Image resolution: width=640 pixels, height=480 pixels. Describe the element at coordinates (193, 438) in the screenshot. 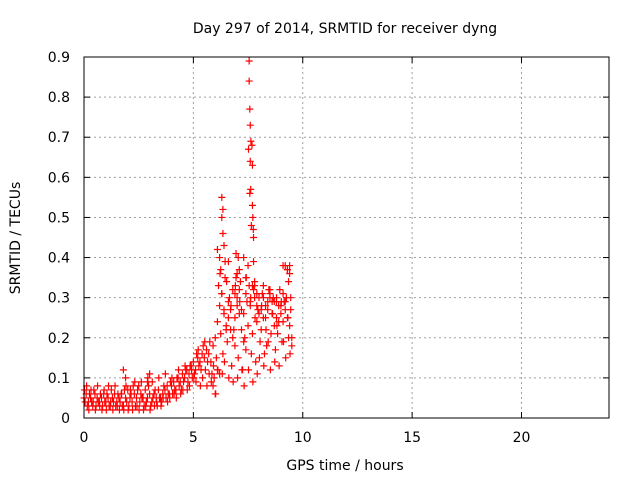

I see `x-tick-label: 5` at that location.